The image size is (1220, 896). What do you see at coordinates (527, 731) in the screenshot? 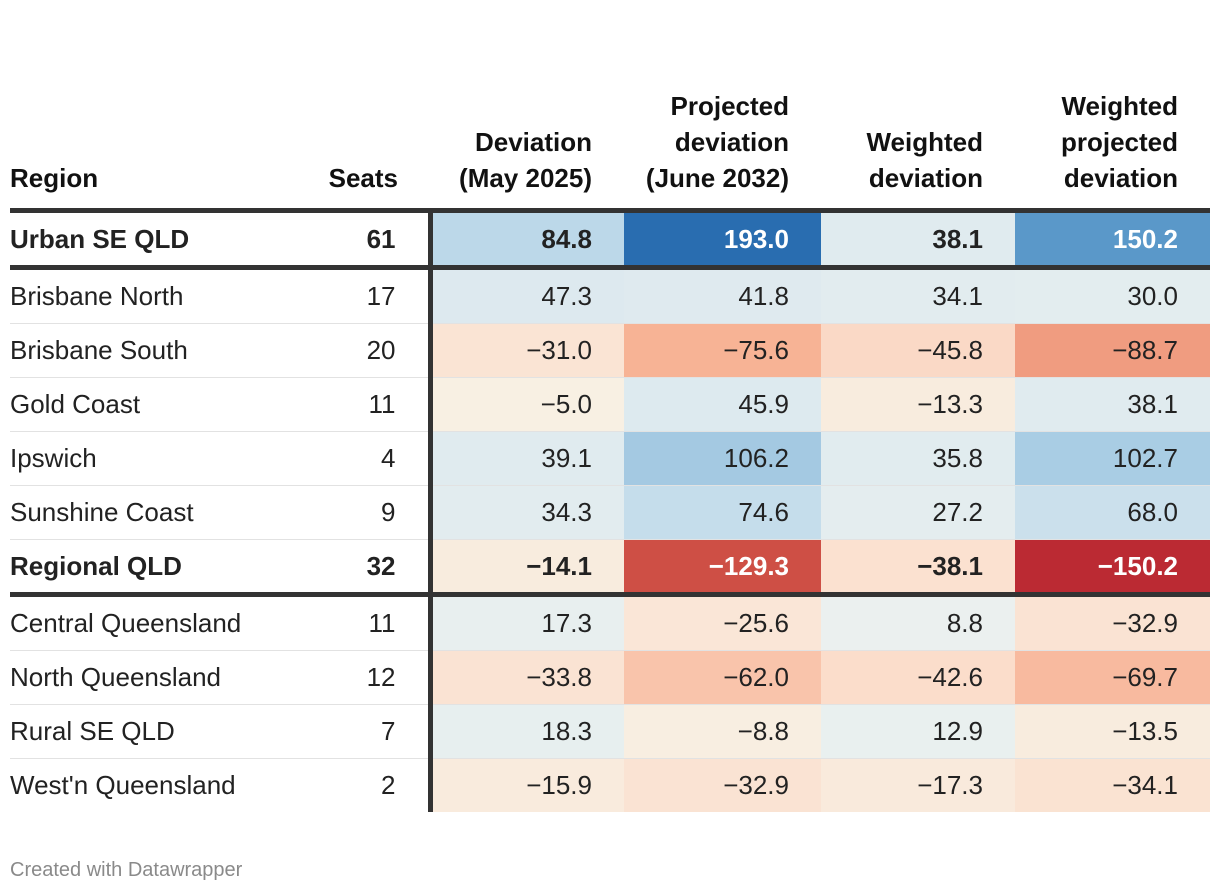
I see `deviation-cell: 18.3` at bounding box center [527, 731].